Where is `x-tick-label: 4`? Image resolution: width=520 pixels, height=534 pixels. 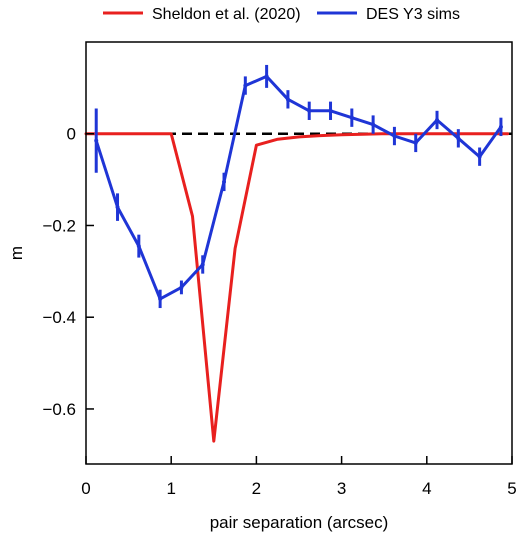
x-tick-label: 4 is located at coordinates (426, 488).